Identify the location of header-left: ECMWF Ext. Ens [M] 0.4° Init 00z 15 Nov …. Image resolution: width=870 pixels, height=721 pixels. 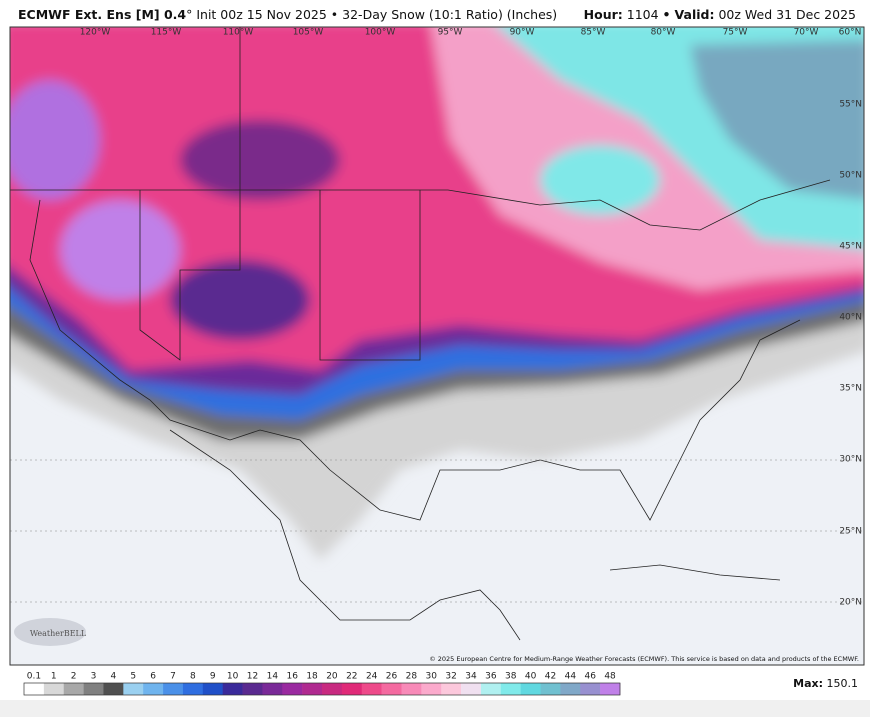
(287, 14).